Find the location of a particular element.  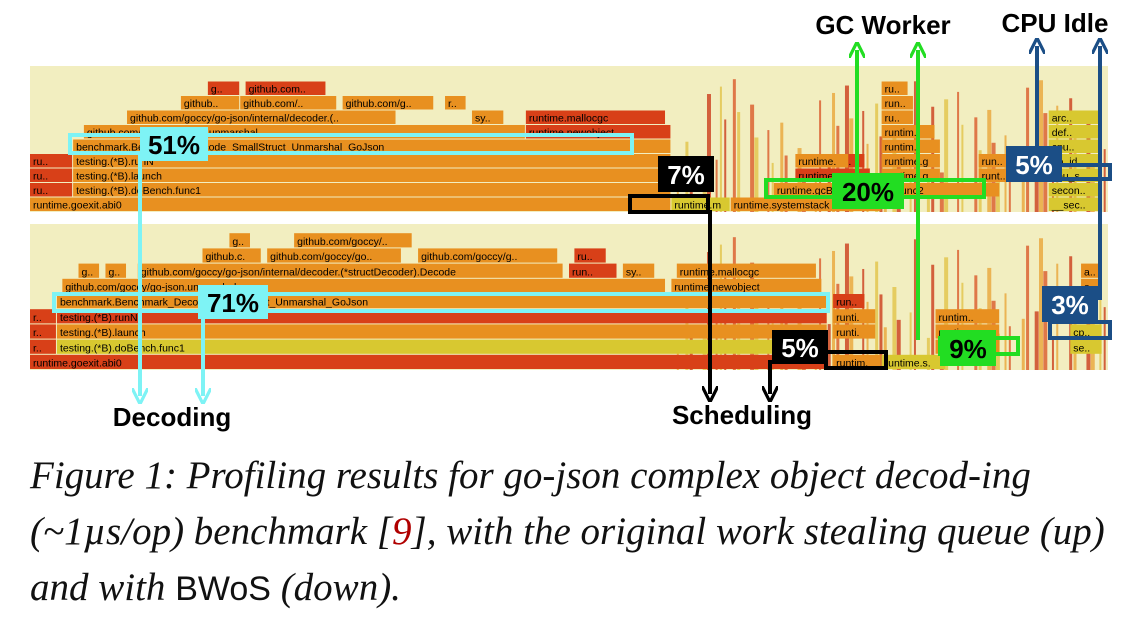

flame-frame-label: __sec.. is located at coordinates (1068, 206).